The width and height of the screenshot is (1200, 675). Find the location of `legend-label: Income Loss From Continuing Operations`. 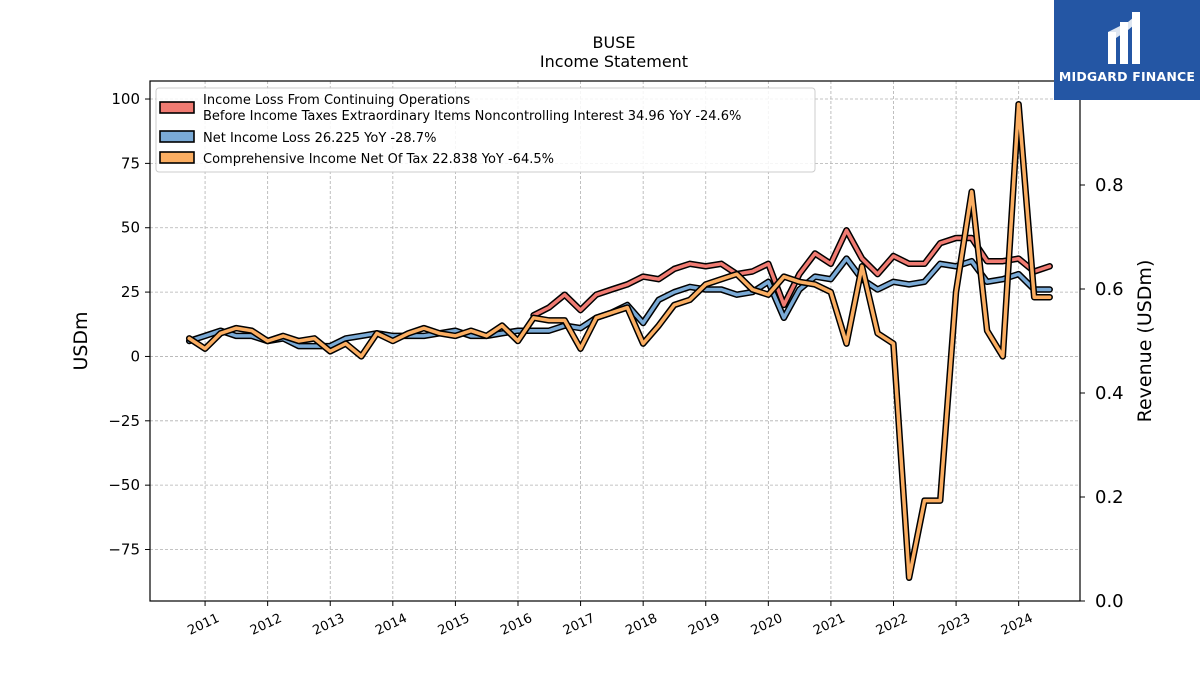

legend-label: Income Loss From Continuing Operations is located at coordinates (336, 100).